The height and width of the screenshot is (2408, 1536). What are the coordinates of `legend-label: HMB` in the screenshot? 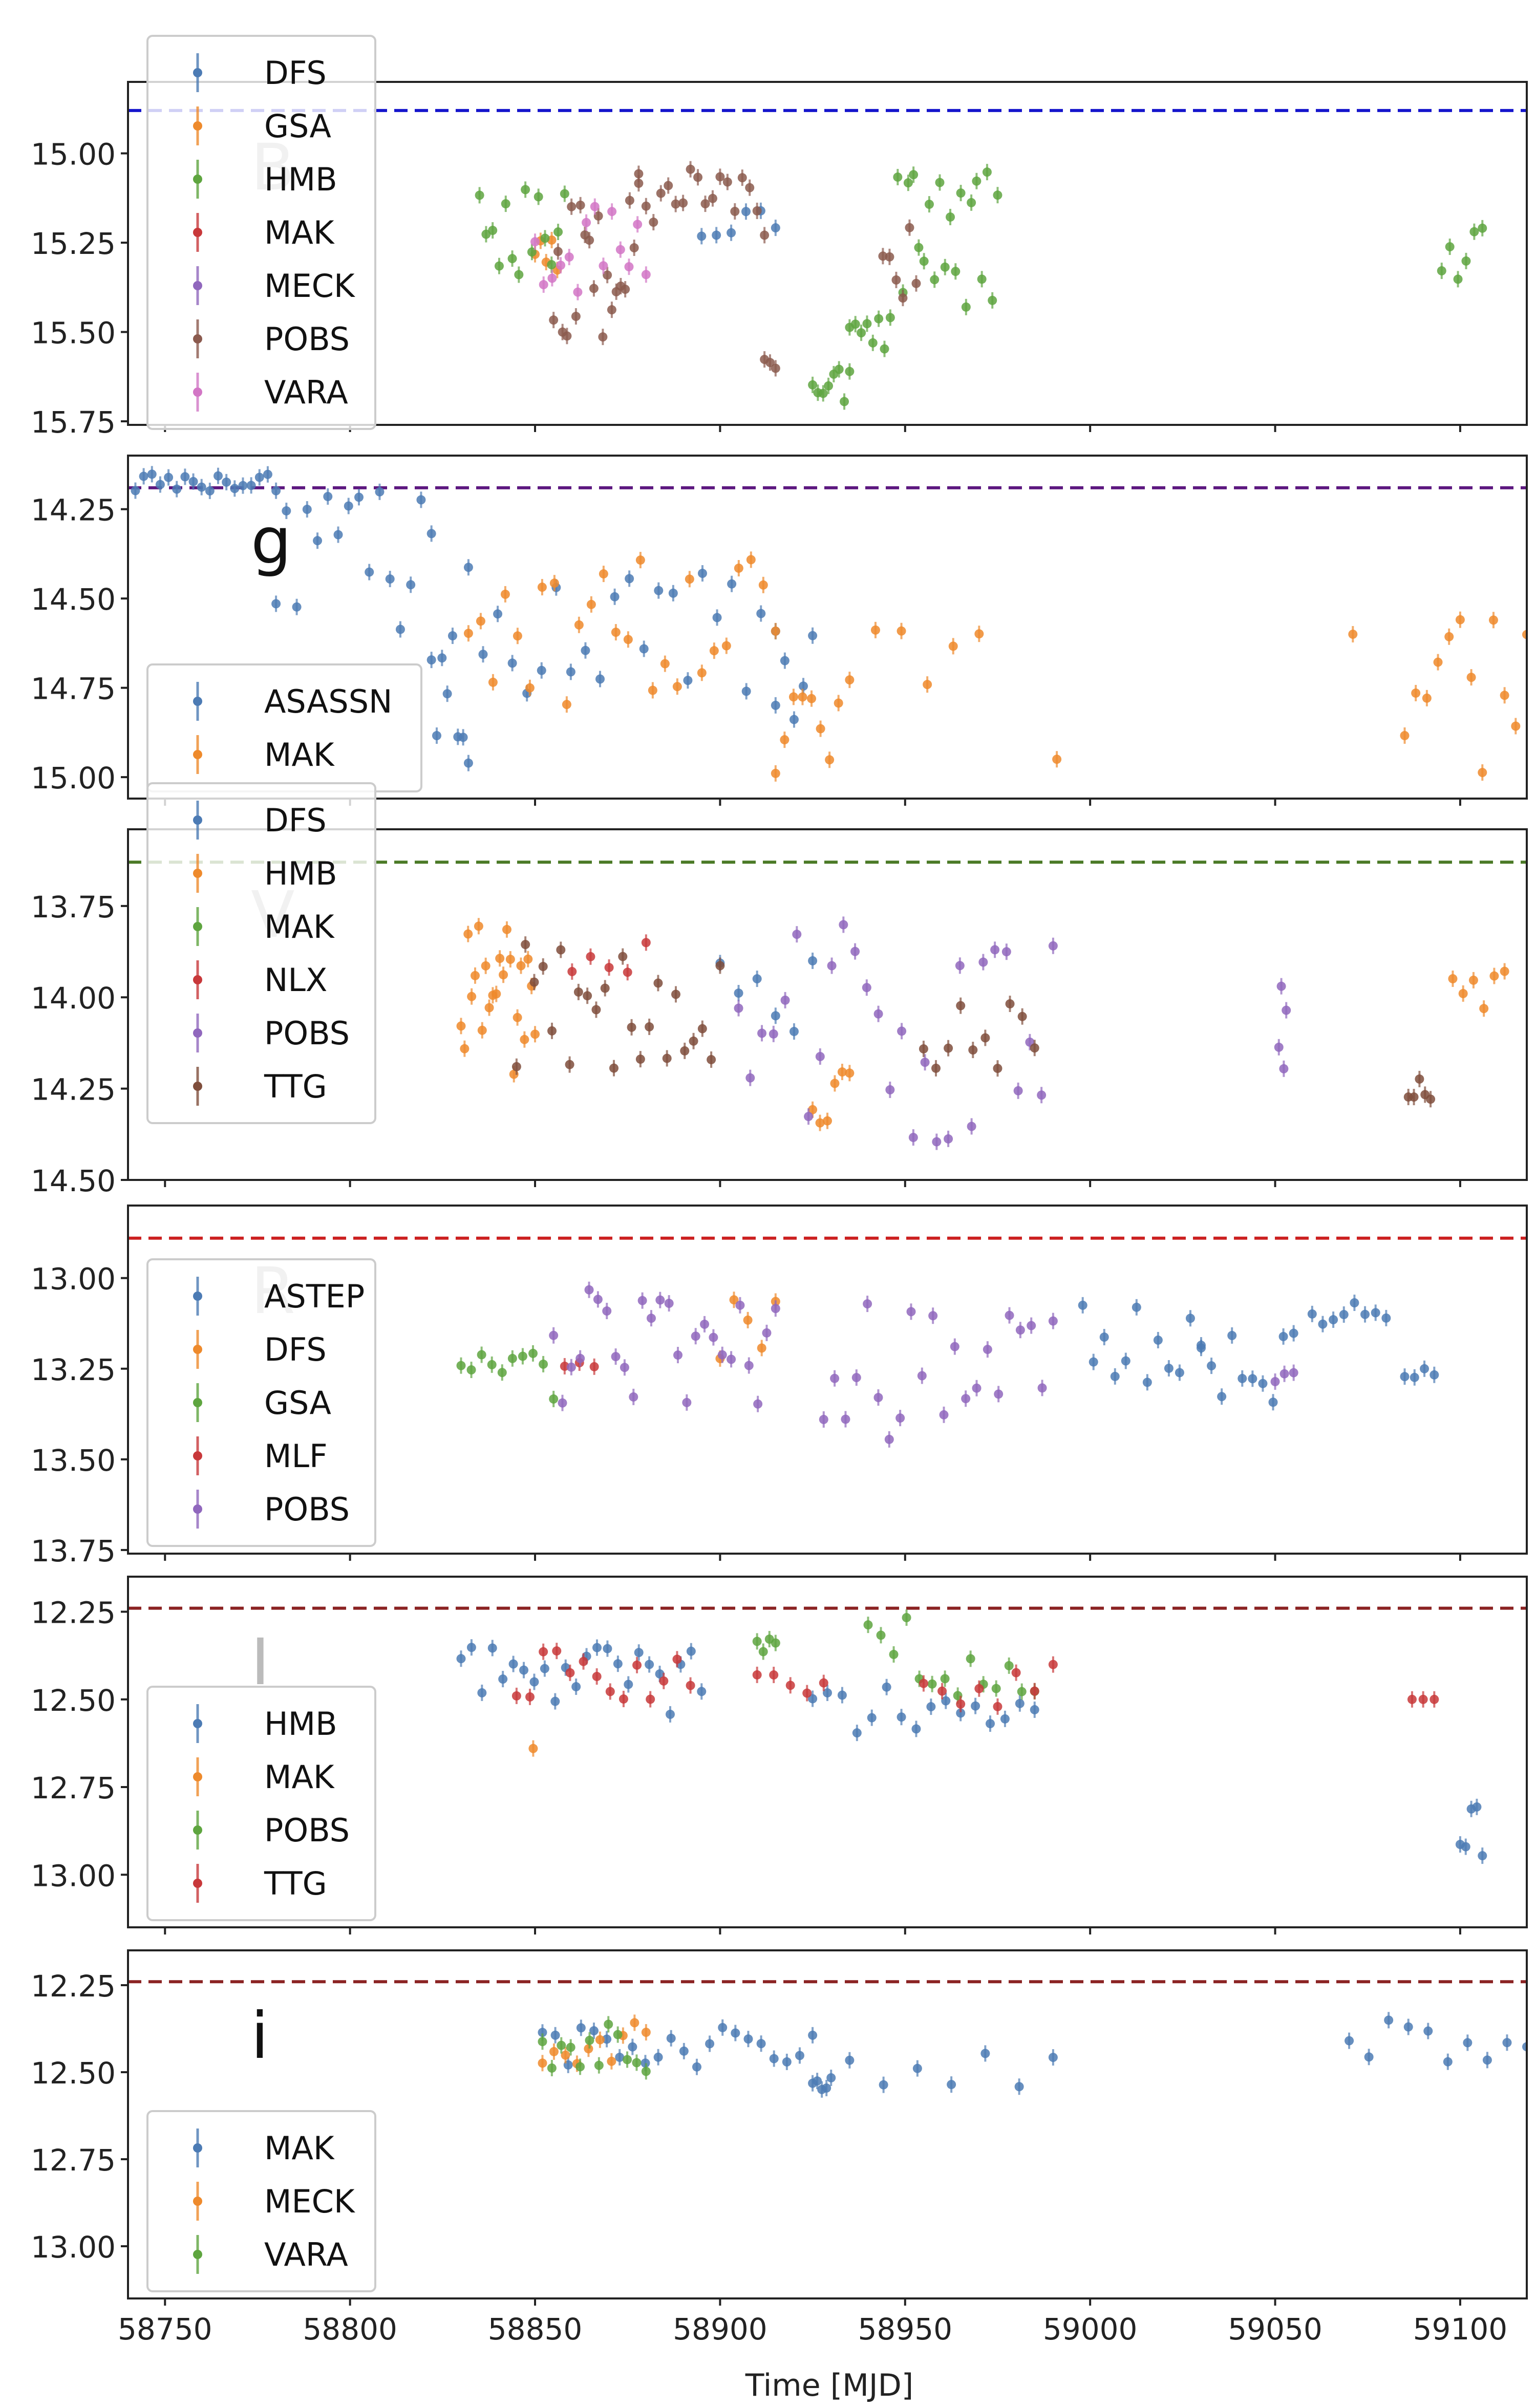 It's located at (300, 1724).